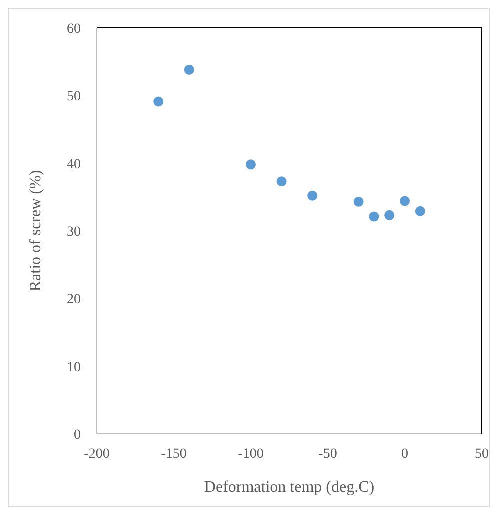 The width and height of the screenshot is (496, 513). Describe the element at coordinates (97, 454) in the screenshot. I see `x-tick-label: -200` at that location.